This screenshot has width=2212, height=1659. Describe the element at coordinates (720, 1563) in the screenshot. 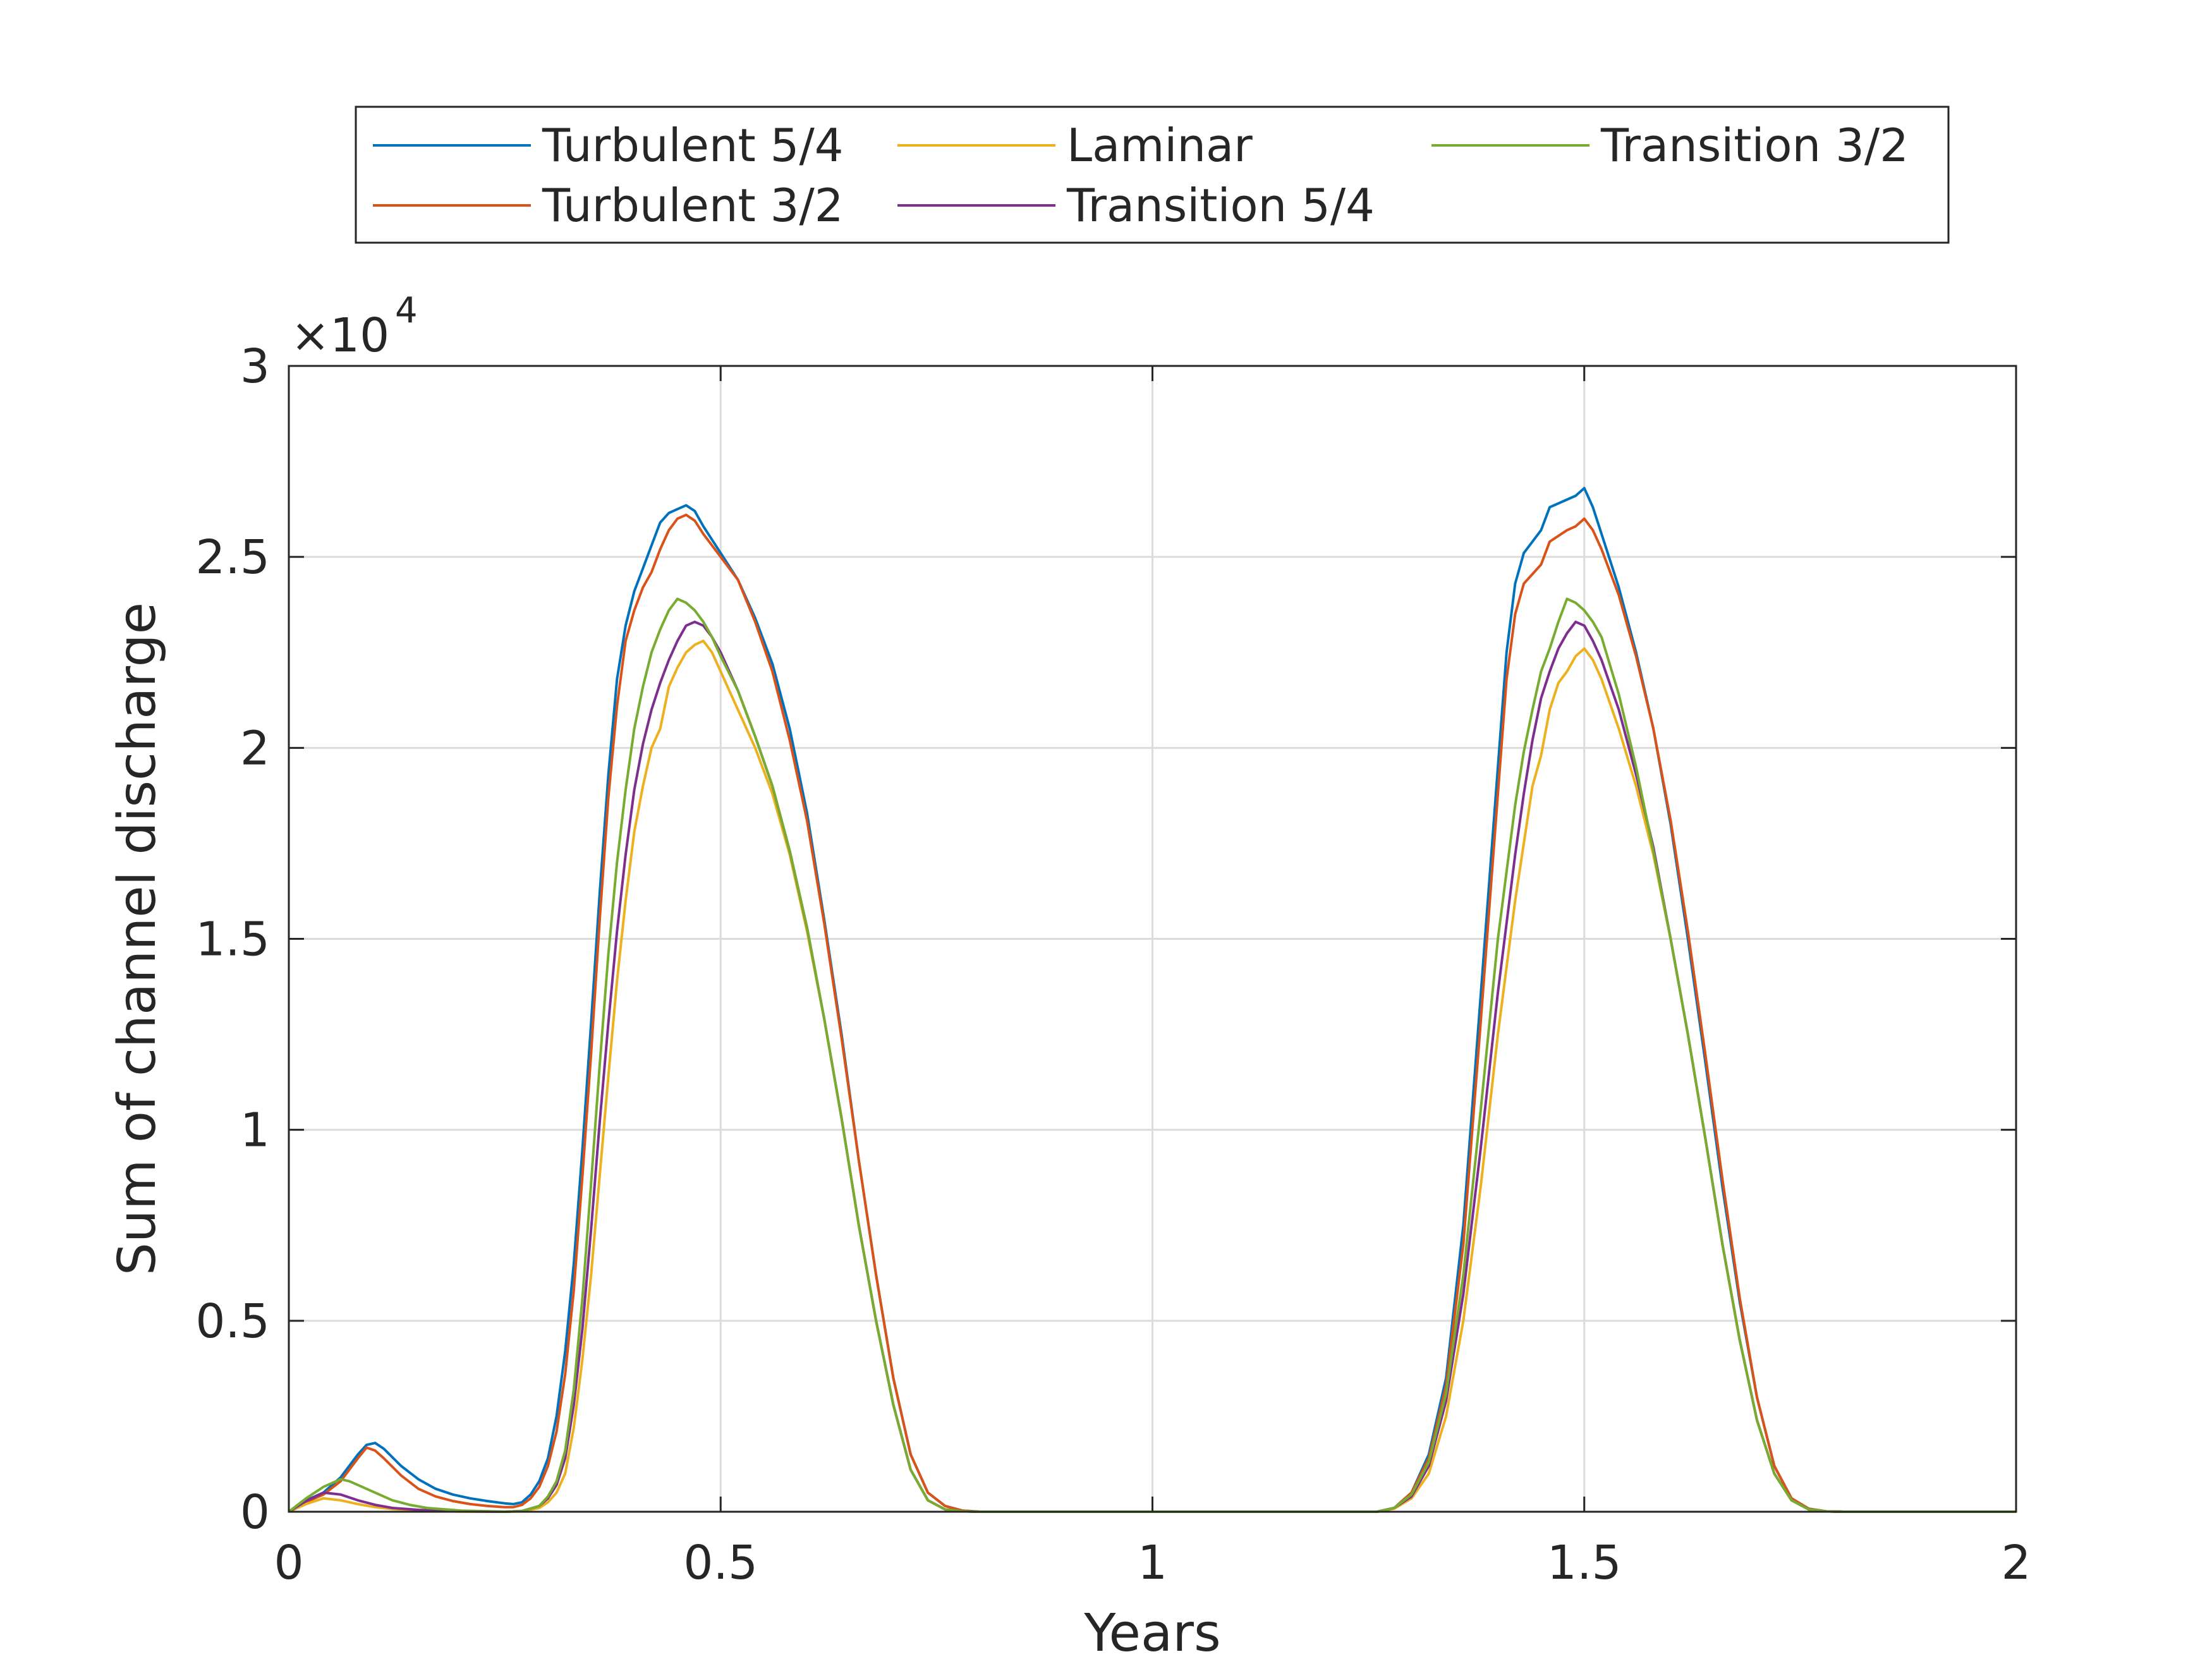

I see `x-tick-label: 0.5` at that location.